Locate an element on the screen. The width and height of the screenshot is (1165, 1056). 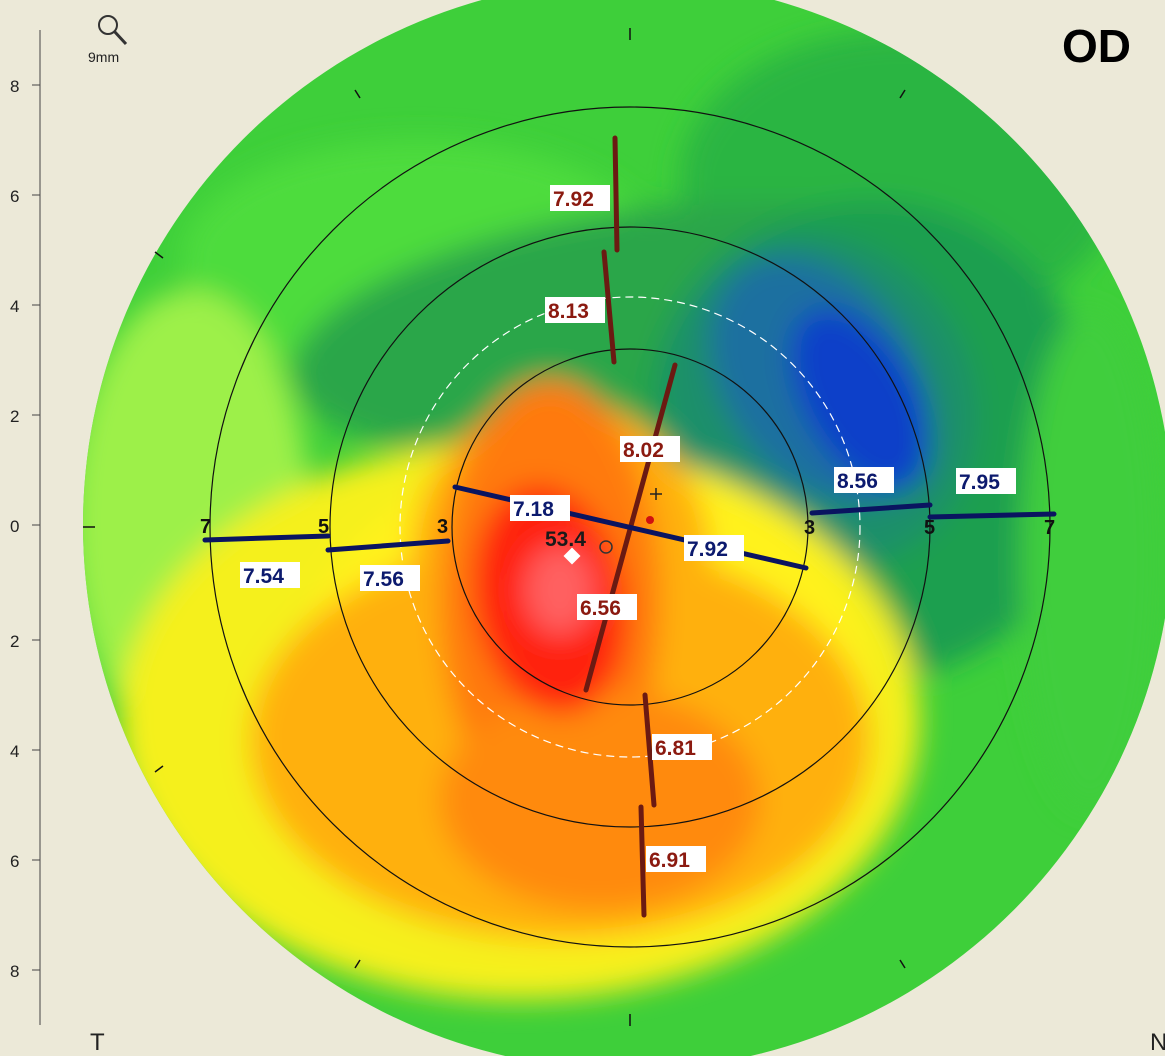
axis-ticks is located at coordinates (36, 527).